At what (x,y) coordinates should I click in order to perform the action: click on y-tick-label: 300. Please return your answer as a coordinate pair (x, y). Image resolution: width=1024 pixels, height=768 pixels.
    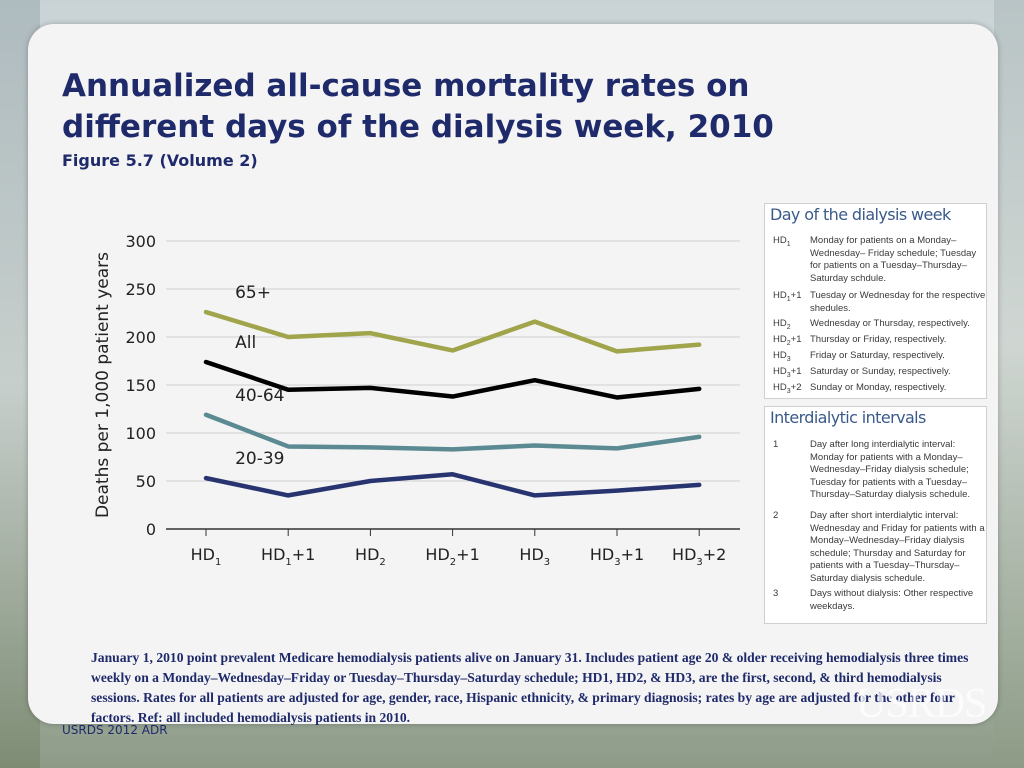
    Looking at the image, I should click on (140, 241).